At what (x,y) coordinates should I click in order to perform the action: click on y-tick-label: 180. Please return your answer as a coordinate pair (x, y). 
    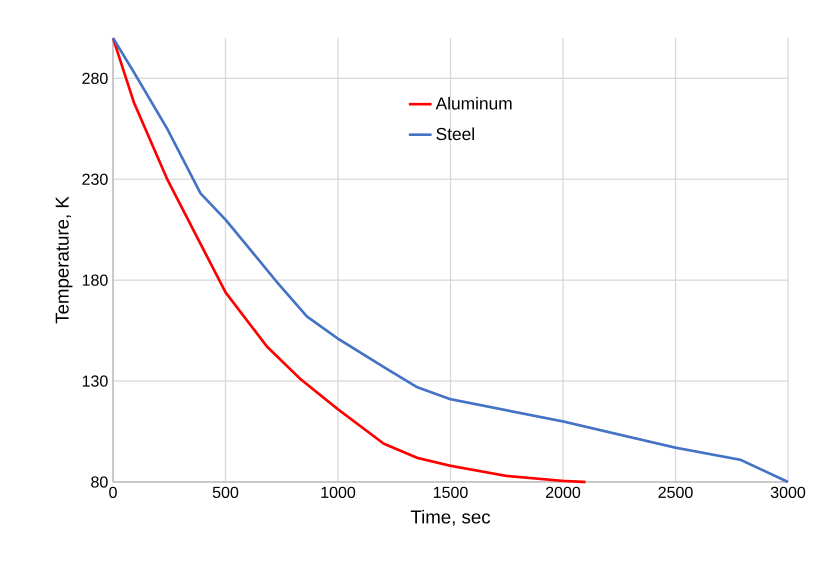
    Looking at the image, I should click on (95, 280).